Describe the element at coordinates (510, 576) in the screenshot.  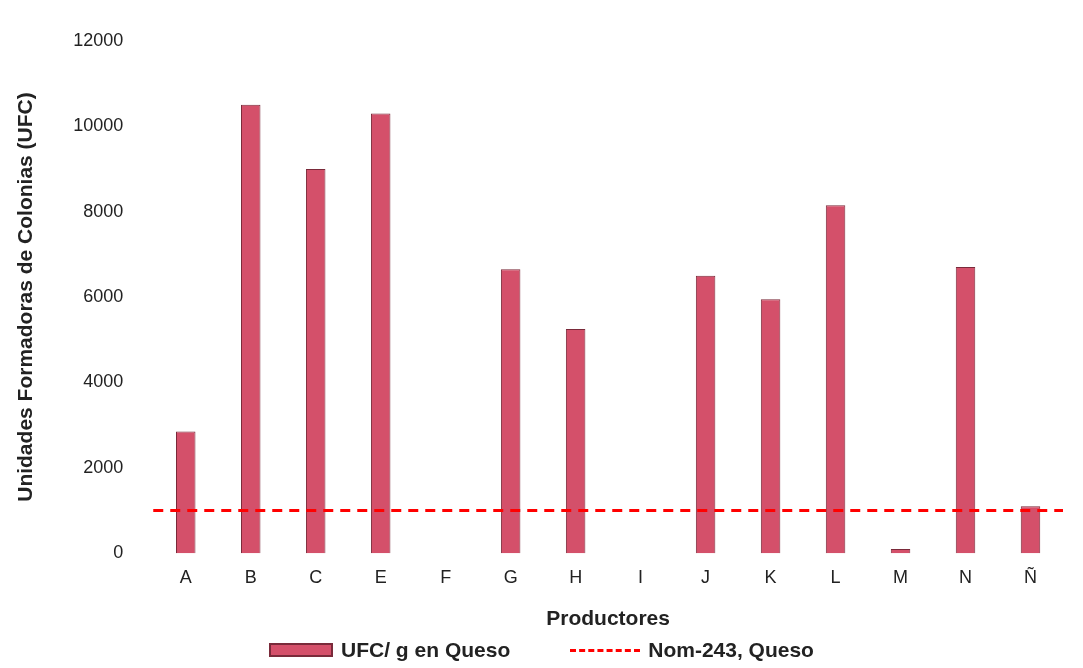
I see `x-tick-label: G` at that location.